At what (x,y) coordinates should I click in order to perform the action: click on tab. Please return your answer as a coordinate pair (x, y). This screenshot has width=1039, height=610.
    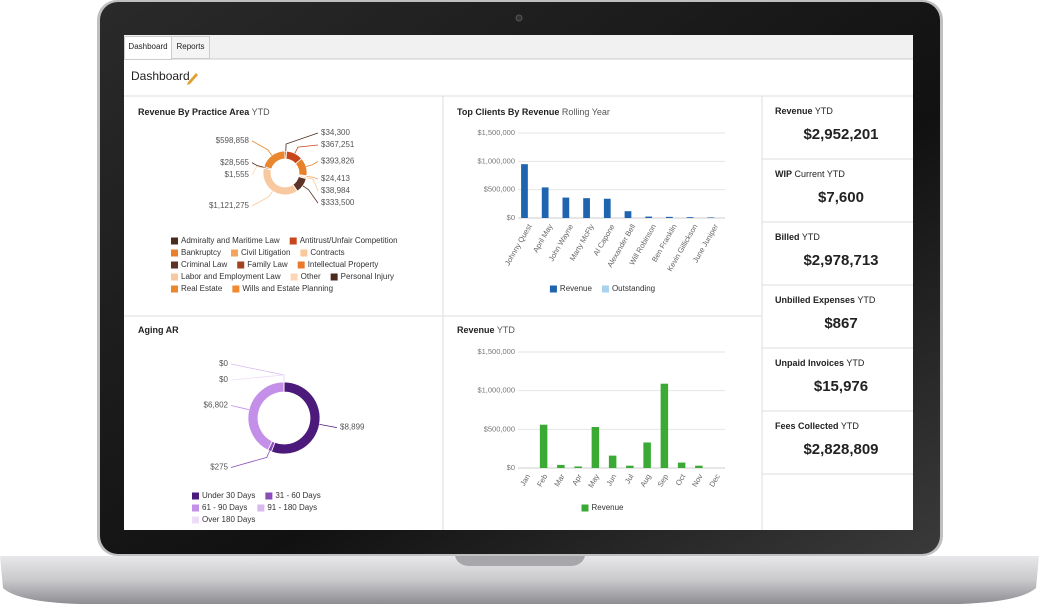
    Looking at the image, I should click on (190, 47).